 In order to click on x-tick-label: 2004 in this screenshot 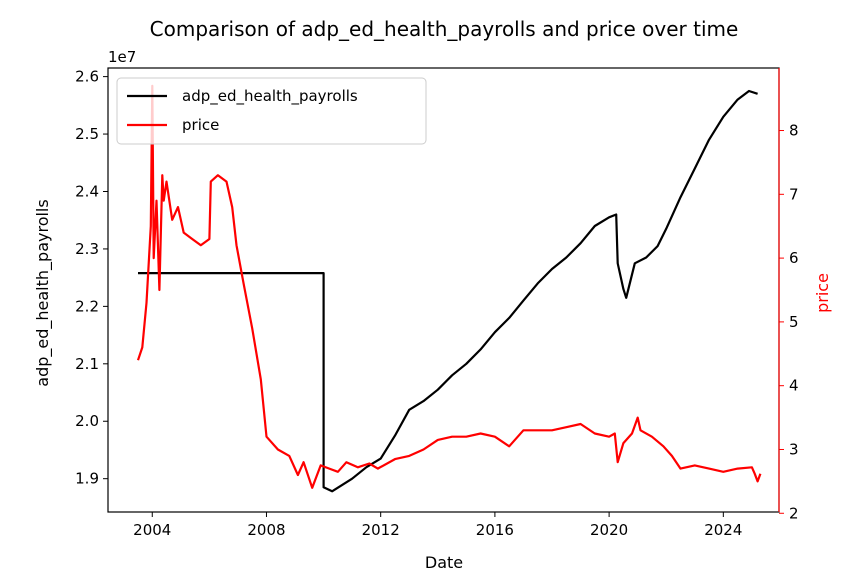, I will do `click(152, 530)`.